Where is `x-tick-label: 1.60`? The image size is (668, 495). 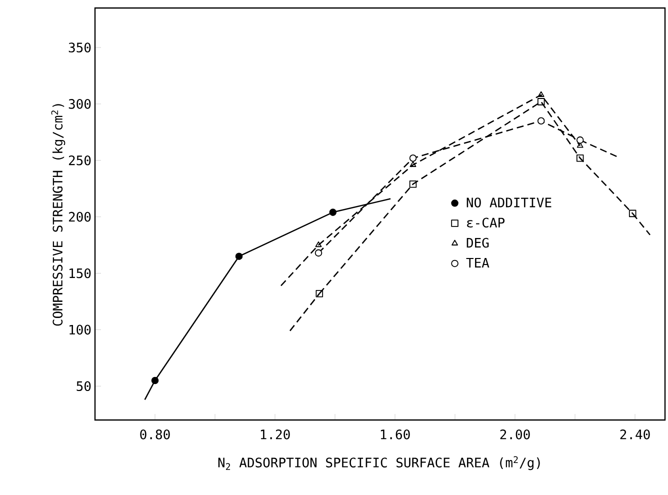
x-tick-label: 1.60 is located at coordinates (395, 435).